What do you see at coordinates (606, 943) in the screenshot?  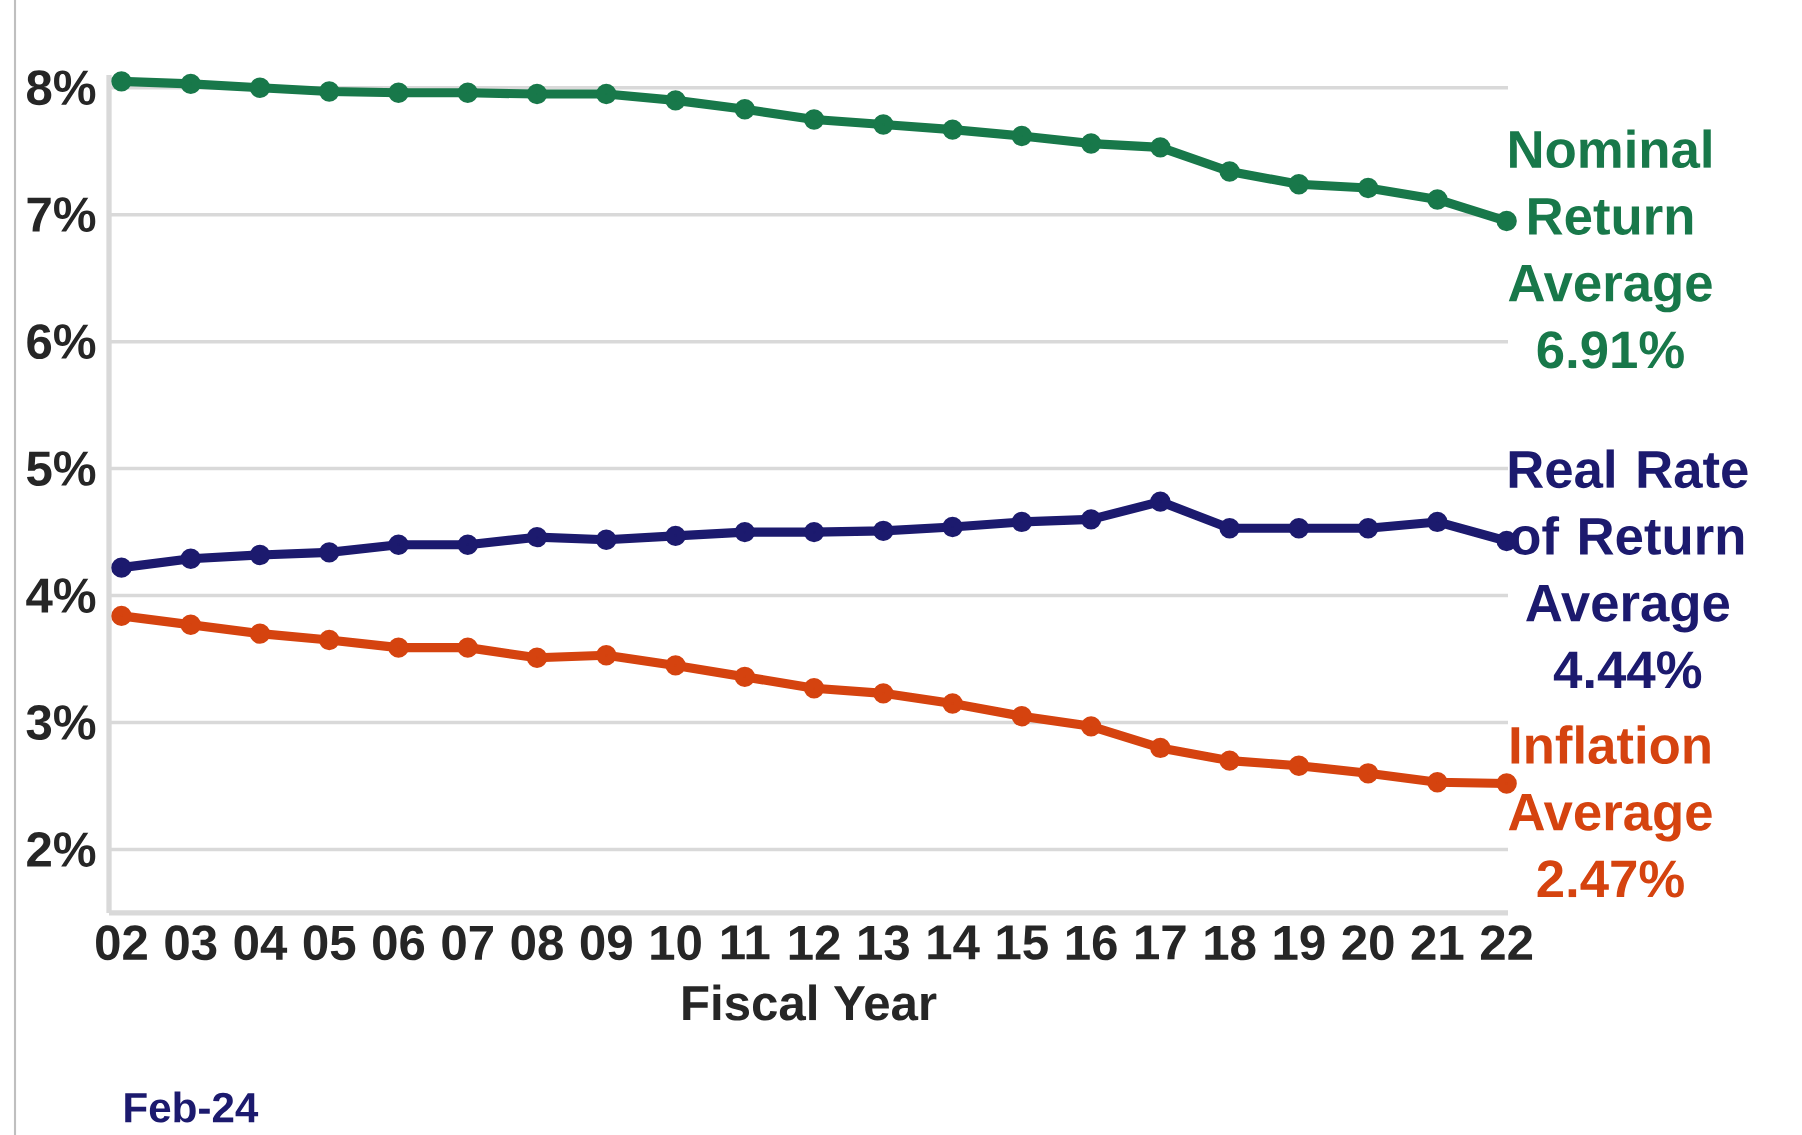 I see `x-tick-label: 09` at bounding box center [606, 943].